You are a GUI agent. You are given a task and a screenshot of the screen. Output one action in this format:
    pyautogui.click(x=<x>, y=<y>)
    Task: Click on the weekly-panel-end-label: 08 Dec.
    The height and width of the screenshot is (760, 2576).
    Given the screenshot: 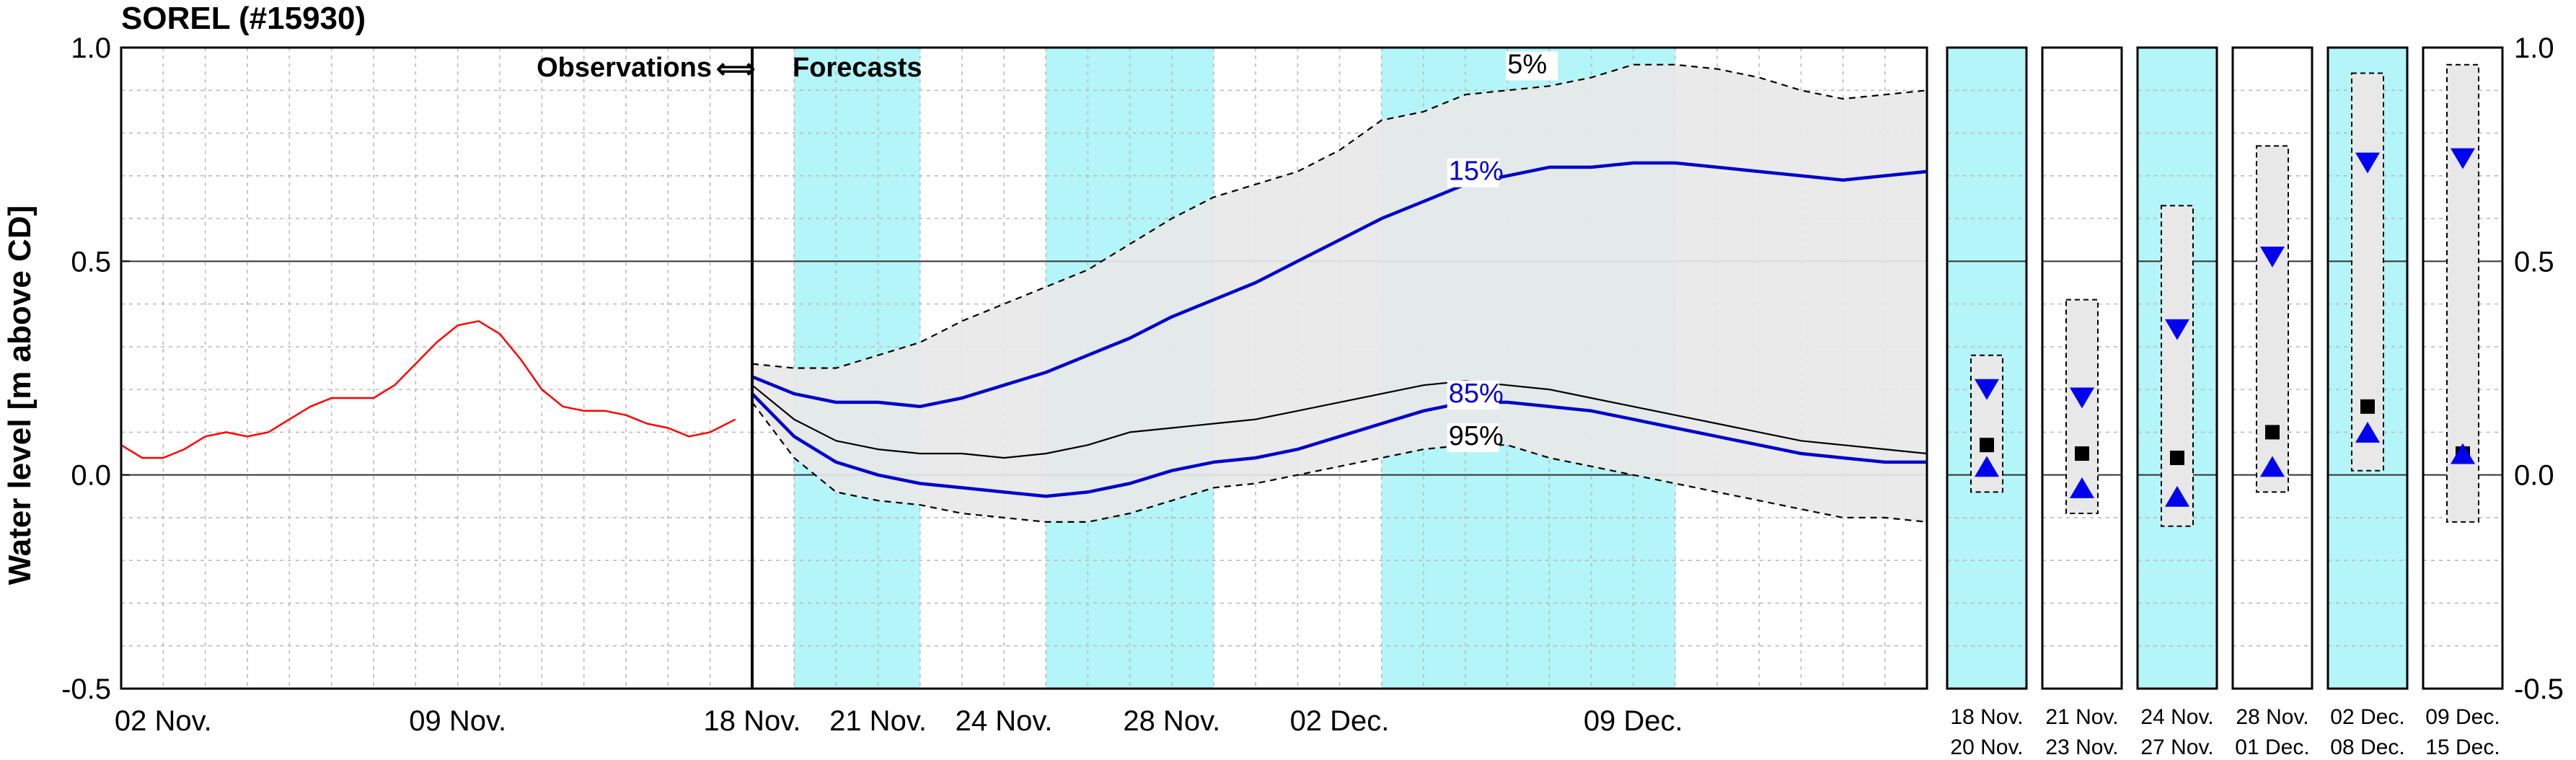 What is the action you would take?
    pyautogui.click(x=2367, y=747)
    